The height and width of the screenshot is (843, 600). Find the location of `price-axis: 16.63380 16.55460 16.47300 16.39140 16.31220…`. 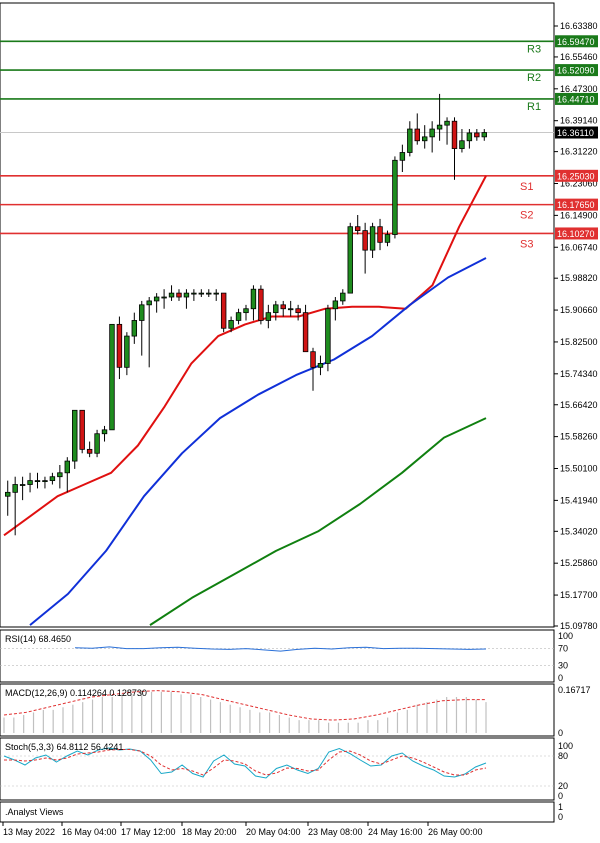

price-axis: 16.63380 16.55460 16.47300 16.39140 16.31220… is located at coordinates (576, 326).